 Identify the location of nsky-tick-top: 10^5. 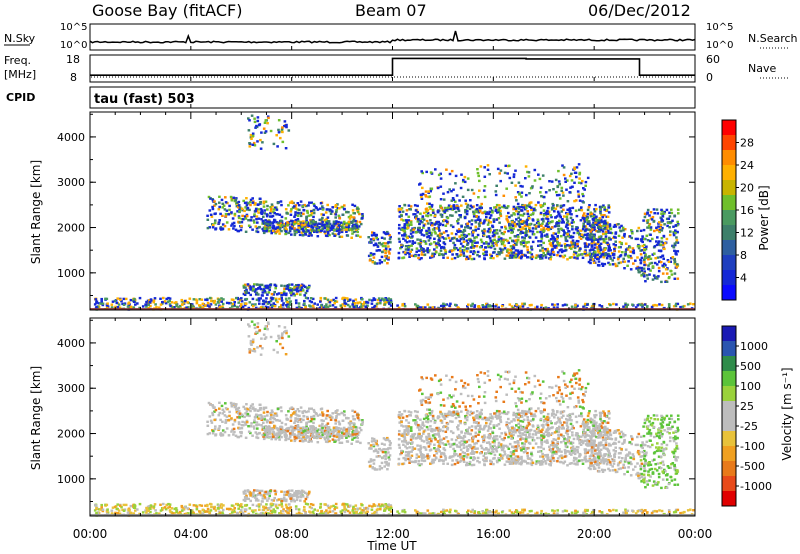
(73, 27).